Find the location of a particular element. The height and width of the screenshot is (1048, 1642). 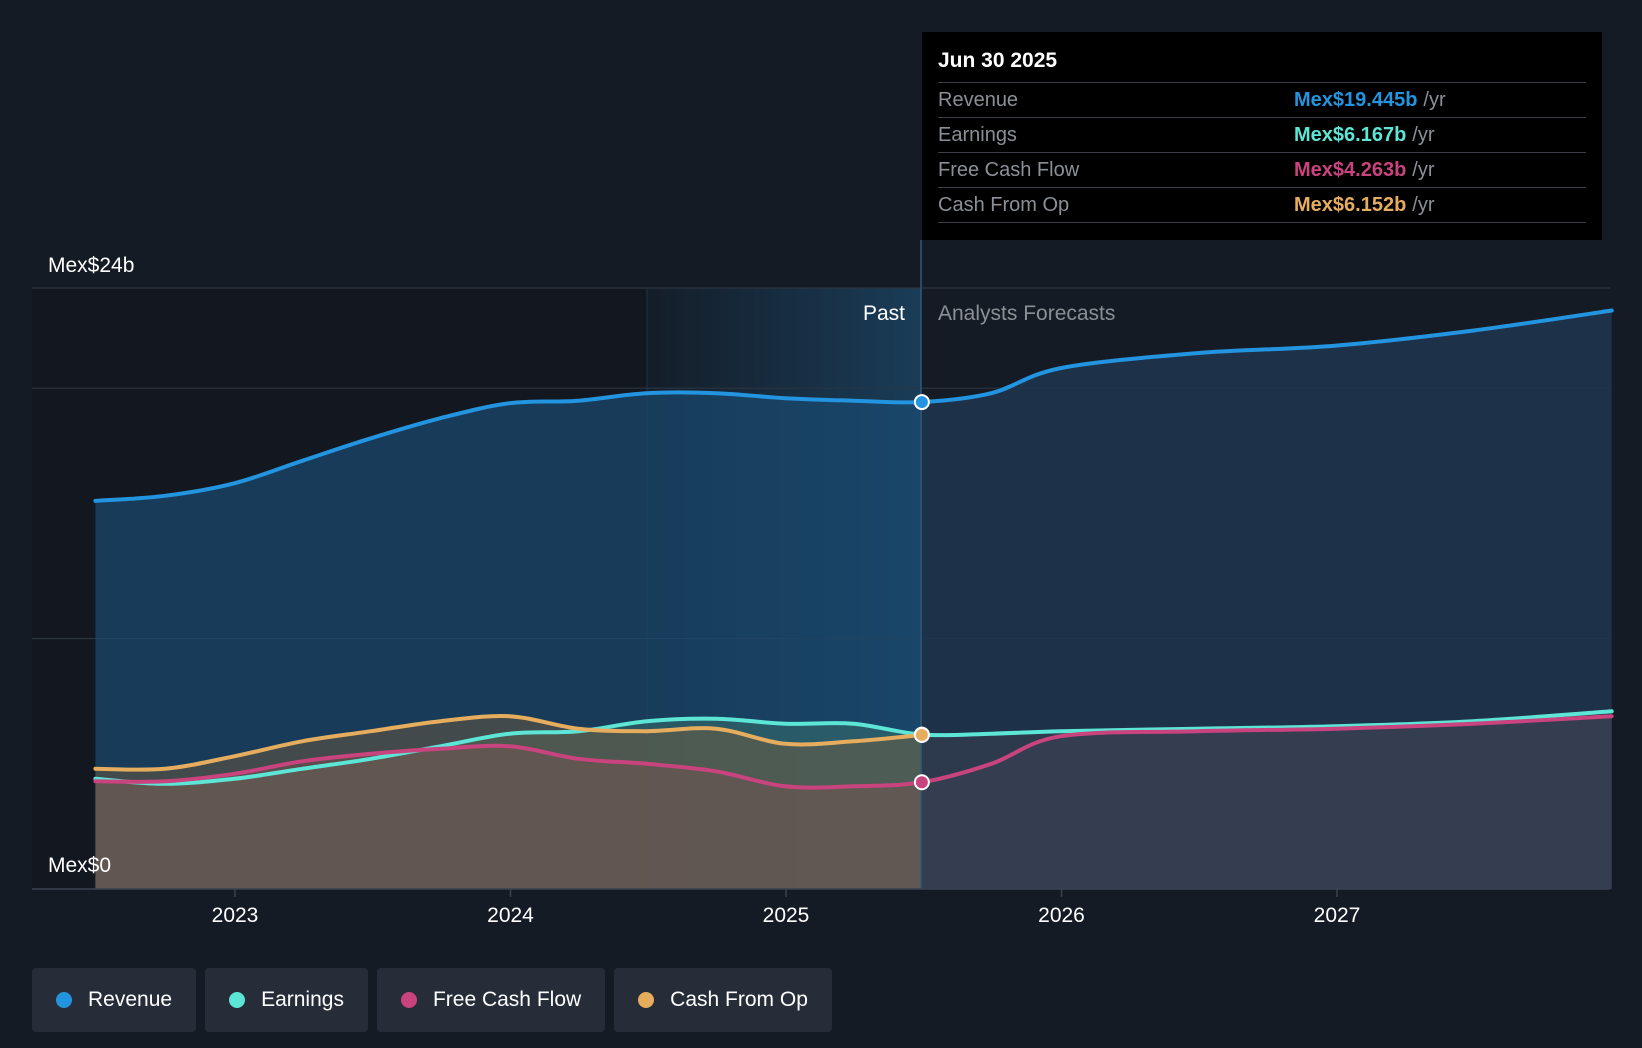

legend-label: Earnings is located at coordinates (302, 999).